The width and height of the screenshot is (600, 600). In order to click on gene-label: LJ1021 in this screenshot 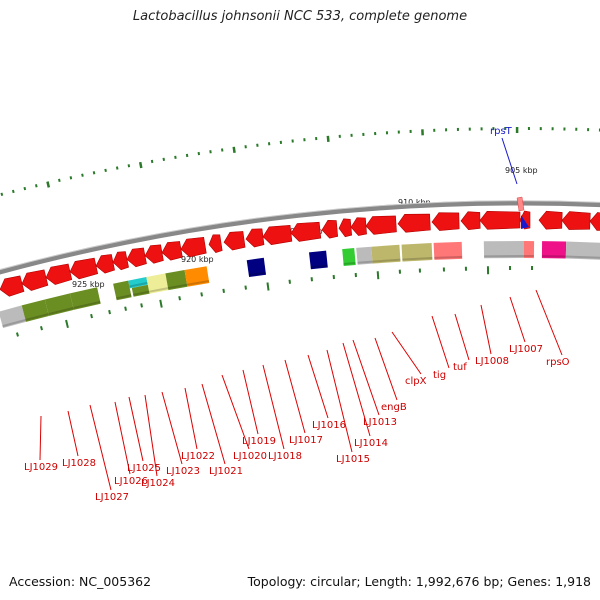, I will do `click(226, 471)`.